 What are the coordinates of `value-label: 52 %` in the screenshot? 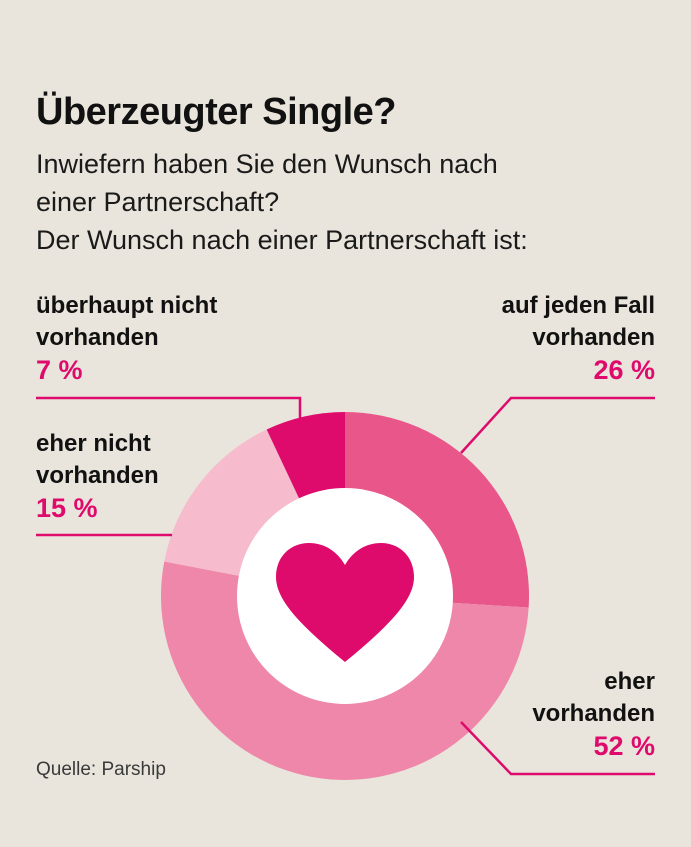 It's located at (624, 746).